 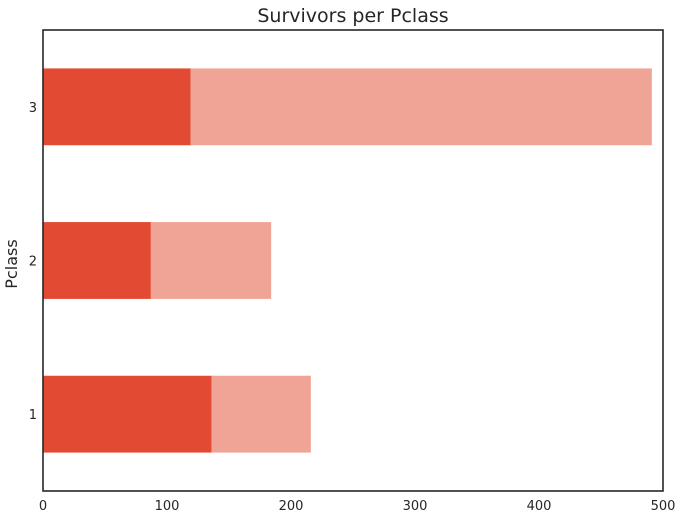 I want to click on chart-title: Survivors per Pclass, so click(x=352, y=16).